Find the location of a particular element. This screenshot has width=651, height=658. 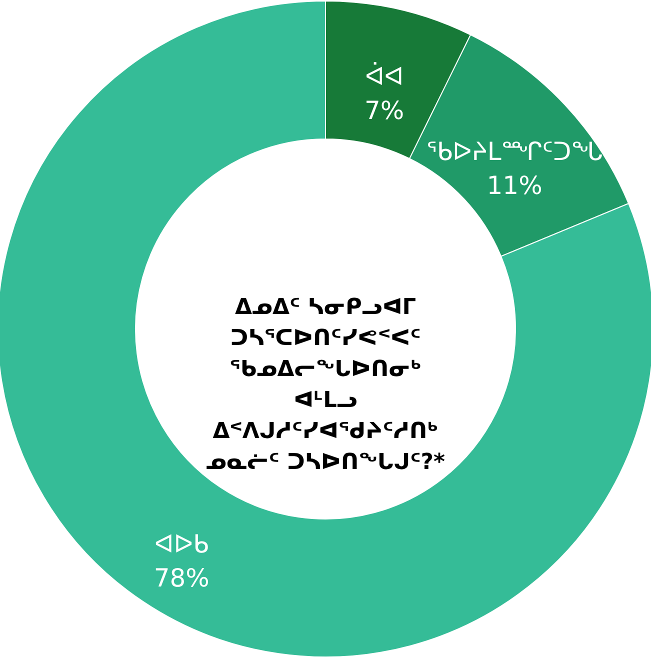

data-label: 78% is located at coordinates (182, 577).